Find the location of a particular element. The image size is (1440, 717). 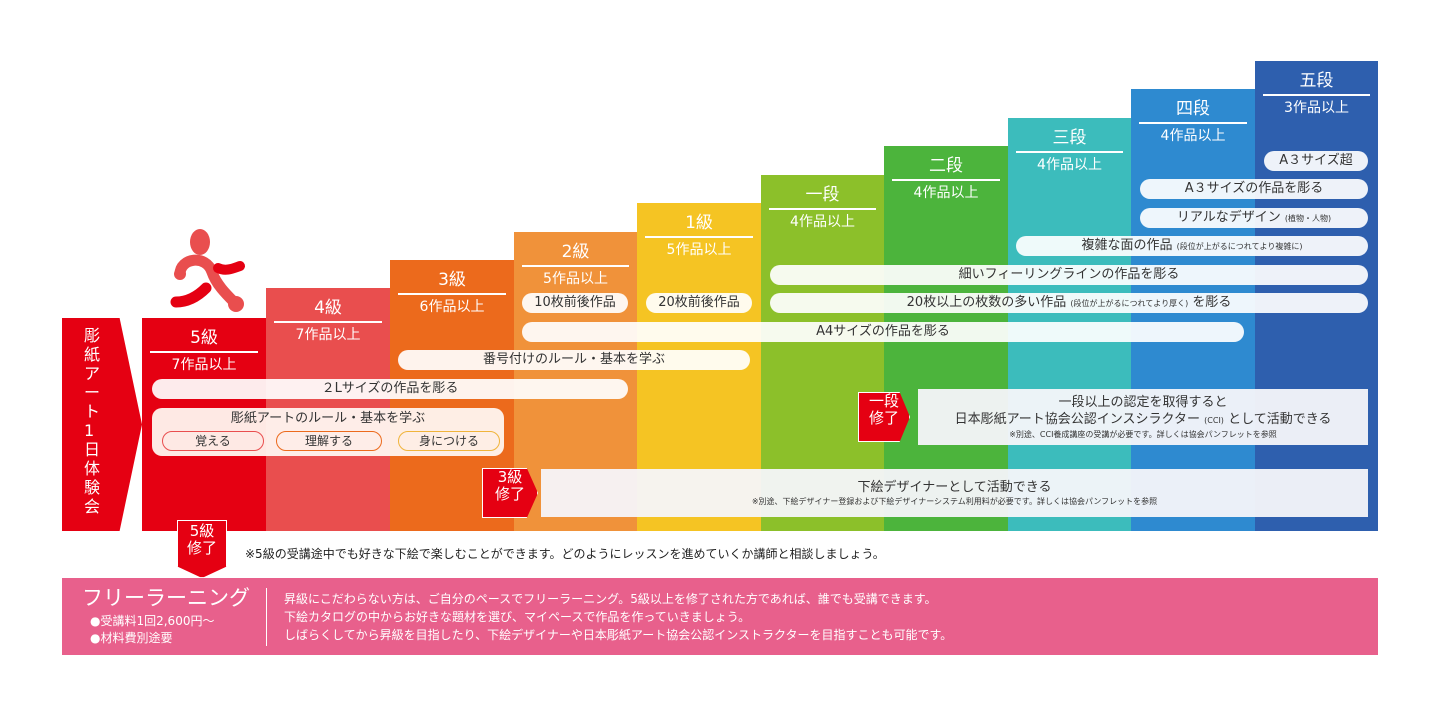

pill-note: (段位が上がるにつれてより複雑に) is located at coordinates (1239, 246).